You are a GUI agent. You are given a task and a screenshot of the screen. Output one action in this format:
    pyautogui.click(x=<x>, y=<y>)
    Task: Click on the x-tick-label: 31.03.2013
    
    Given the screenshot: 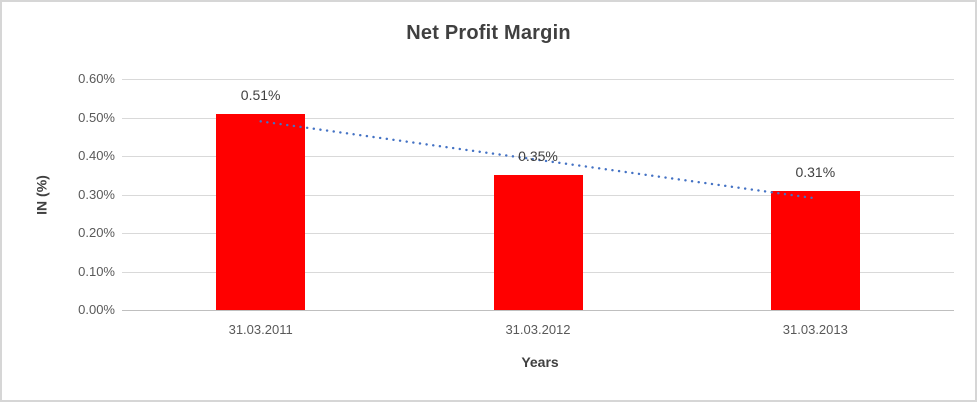 What is the action you would take?
    pyautogui.click(x=815, y=329)
    